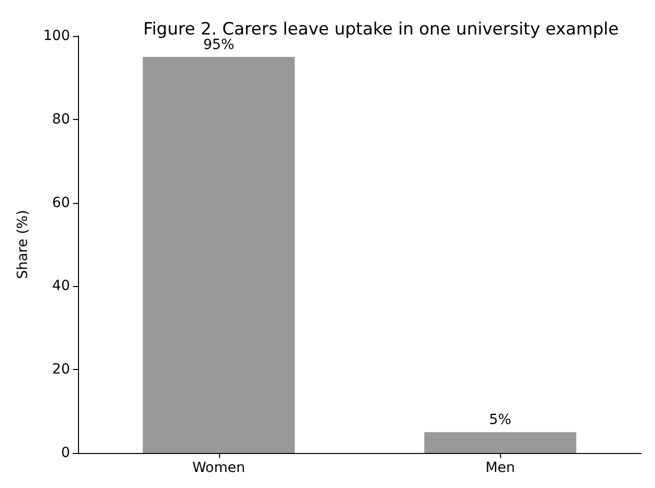 This screenshot has height=488, width=655. Describe the element at coordinates (61, 370) in the screenshot. I see `y-tick-label: 20` at that location.